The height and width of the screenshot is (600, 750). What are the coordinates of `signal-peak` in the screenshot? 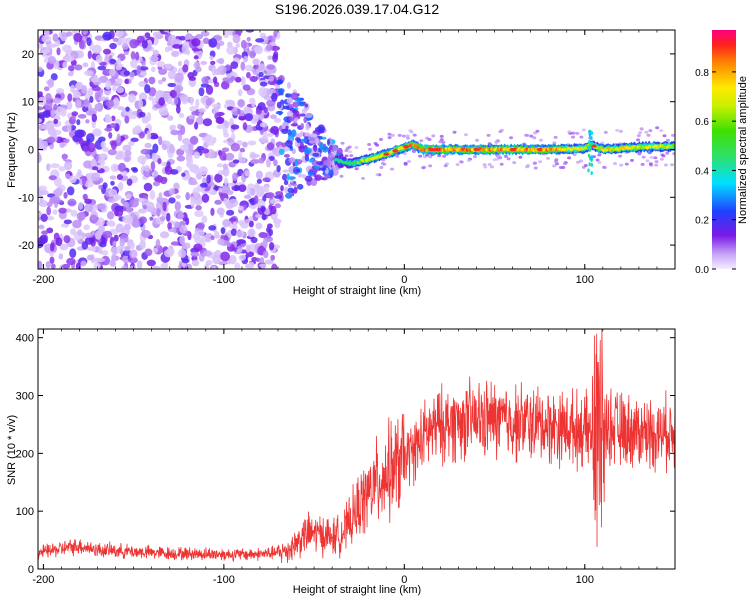 It's located at (436, 149).